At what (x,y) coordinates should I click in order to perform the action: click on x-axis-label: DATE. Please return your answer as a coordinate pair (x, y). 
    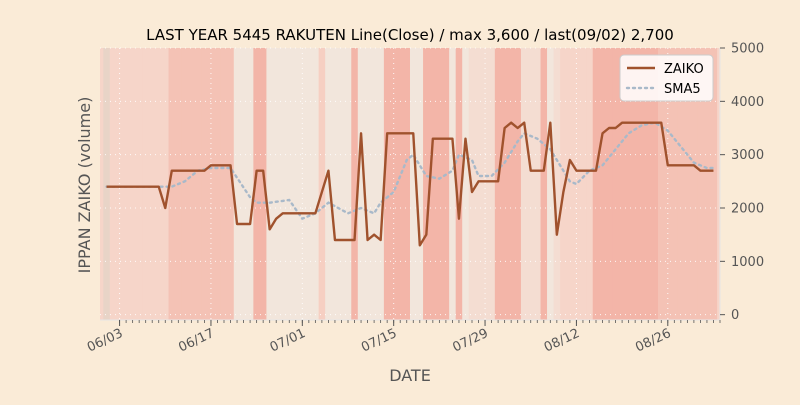
    Looking at the image, I should click on (410, 375).